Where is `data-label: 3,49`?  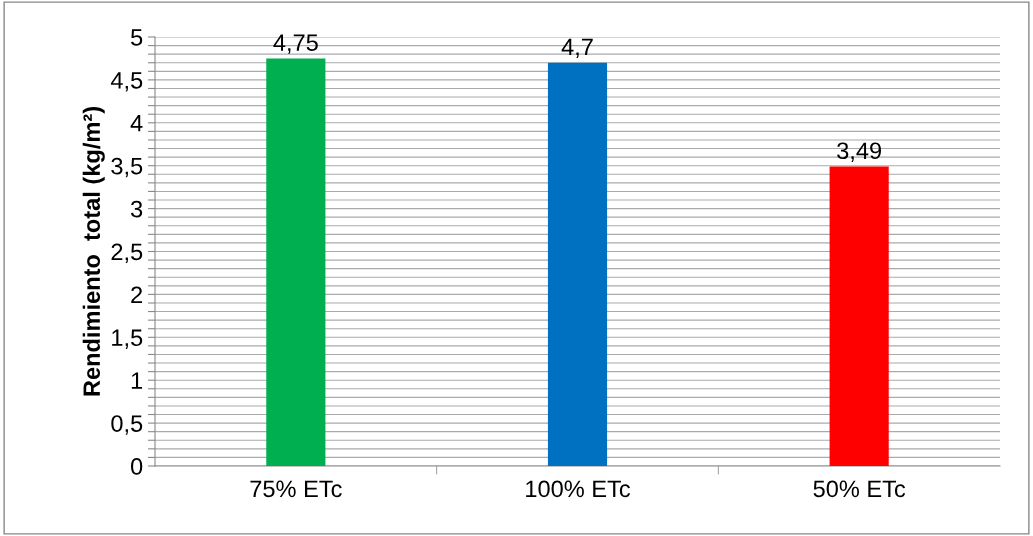 data-label: 3,49 is located at coordinates (859, 152).